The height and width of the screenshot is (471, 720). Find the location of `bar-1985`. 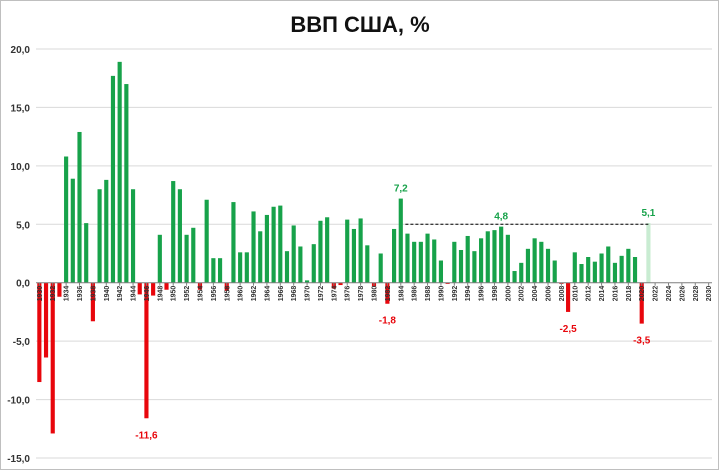

bar-1985 is located at coordinates (407, 258).